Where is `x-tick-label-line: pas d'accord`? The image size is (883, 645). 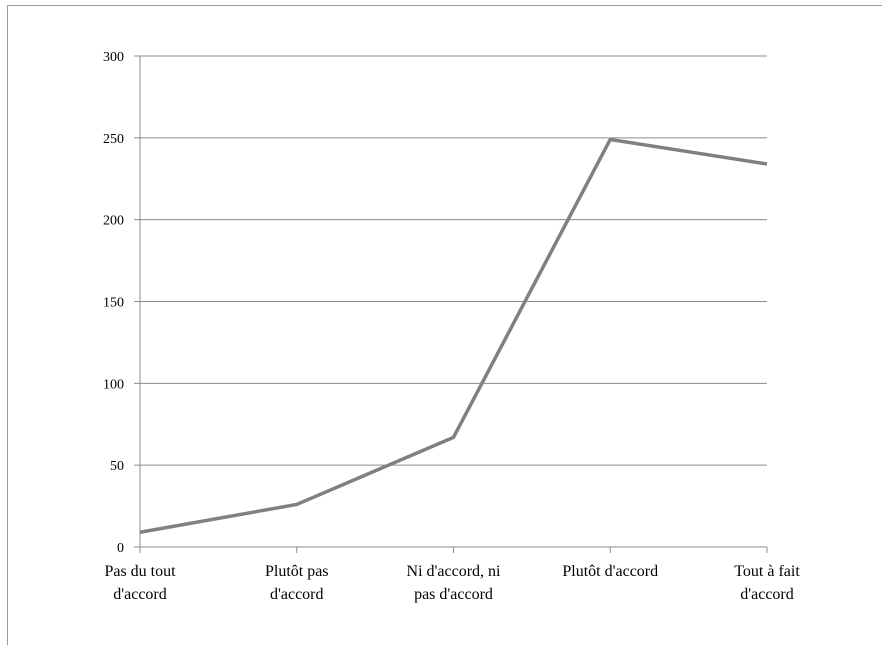 x-tick-label-line: pas d'accord is located at coordinates (453, 594).